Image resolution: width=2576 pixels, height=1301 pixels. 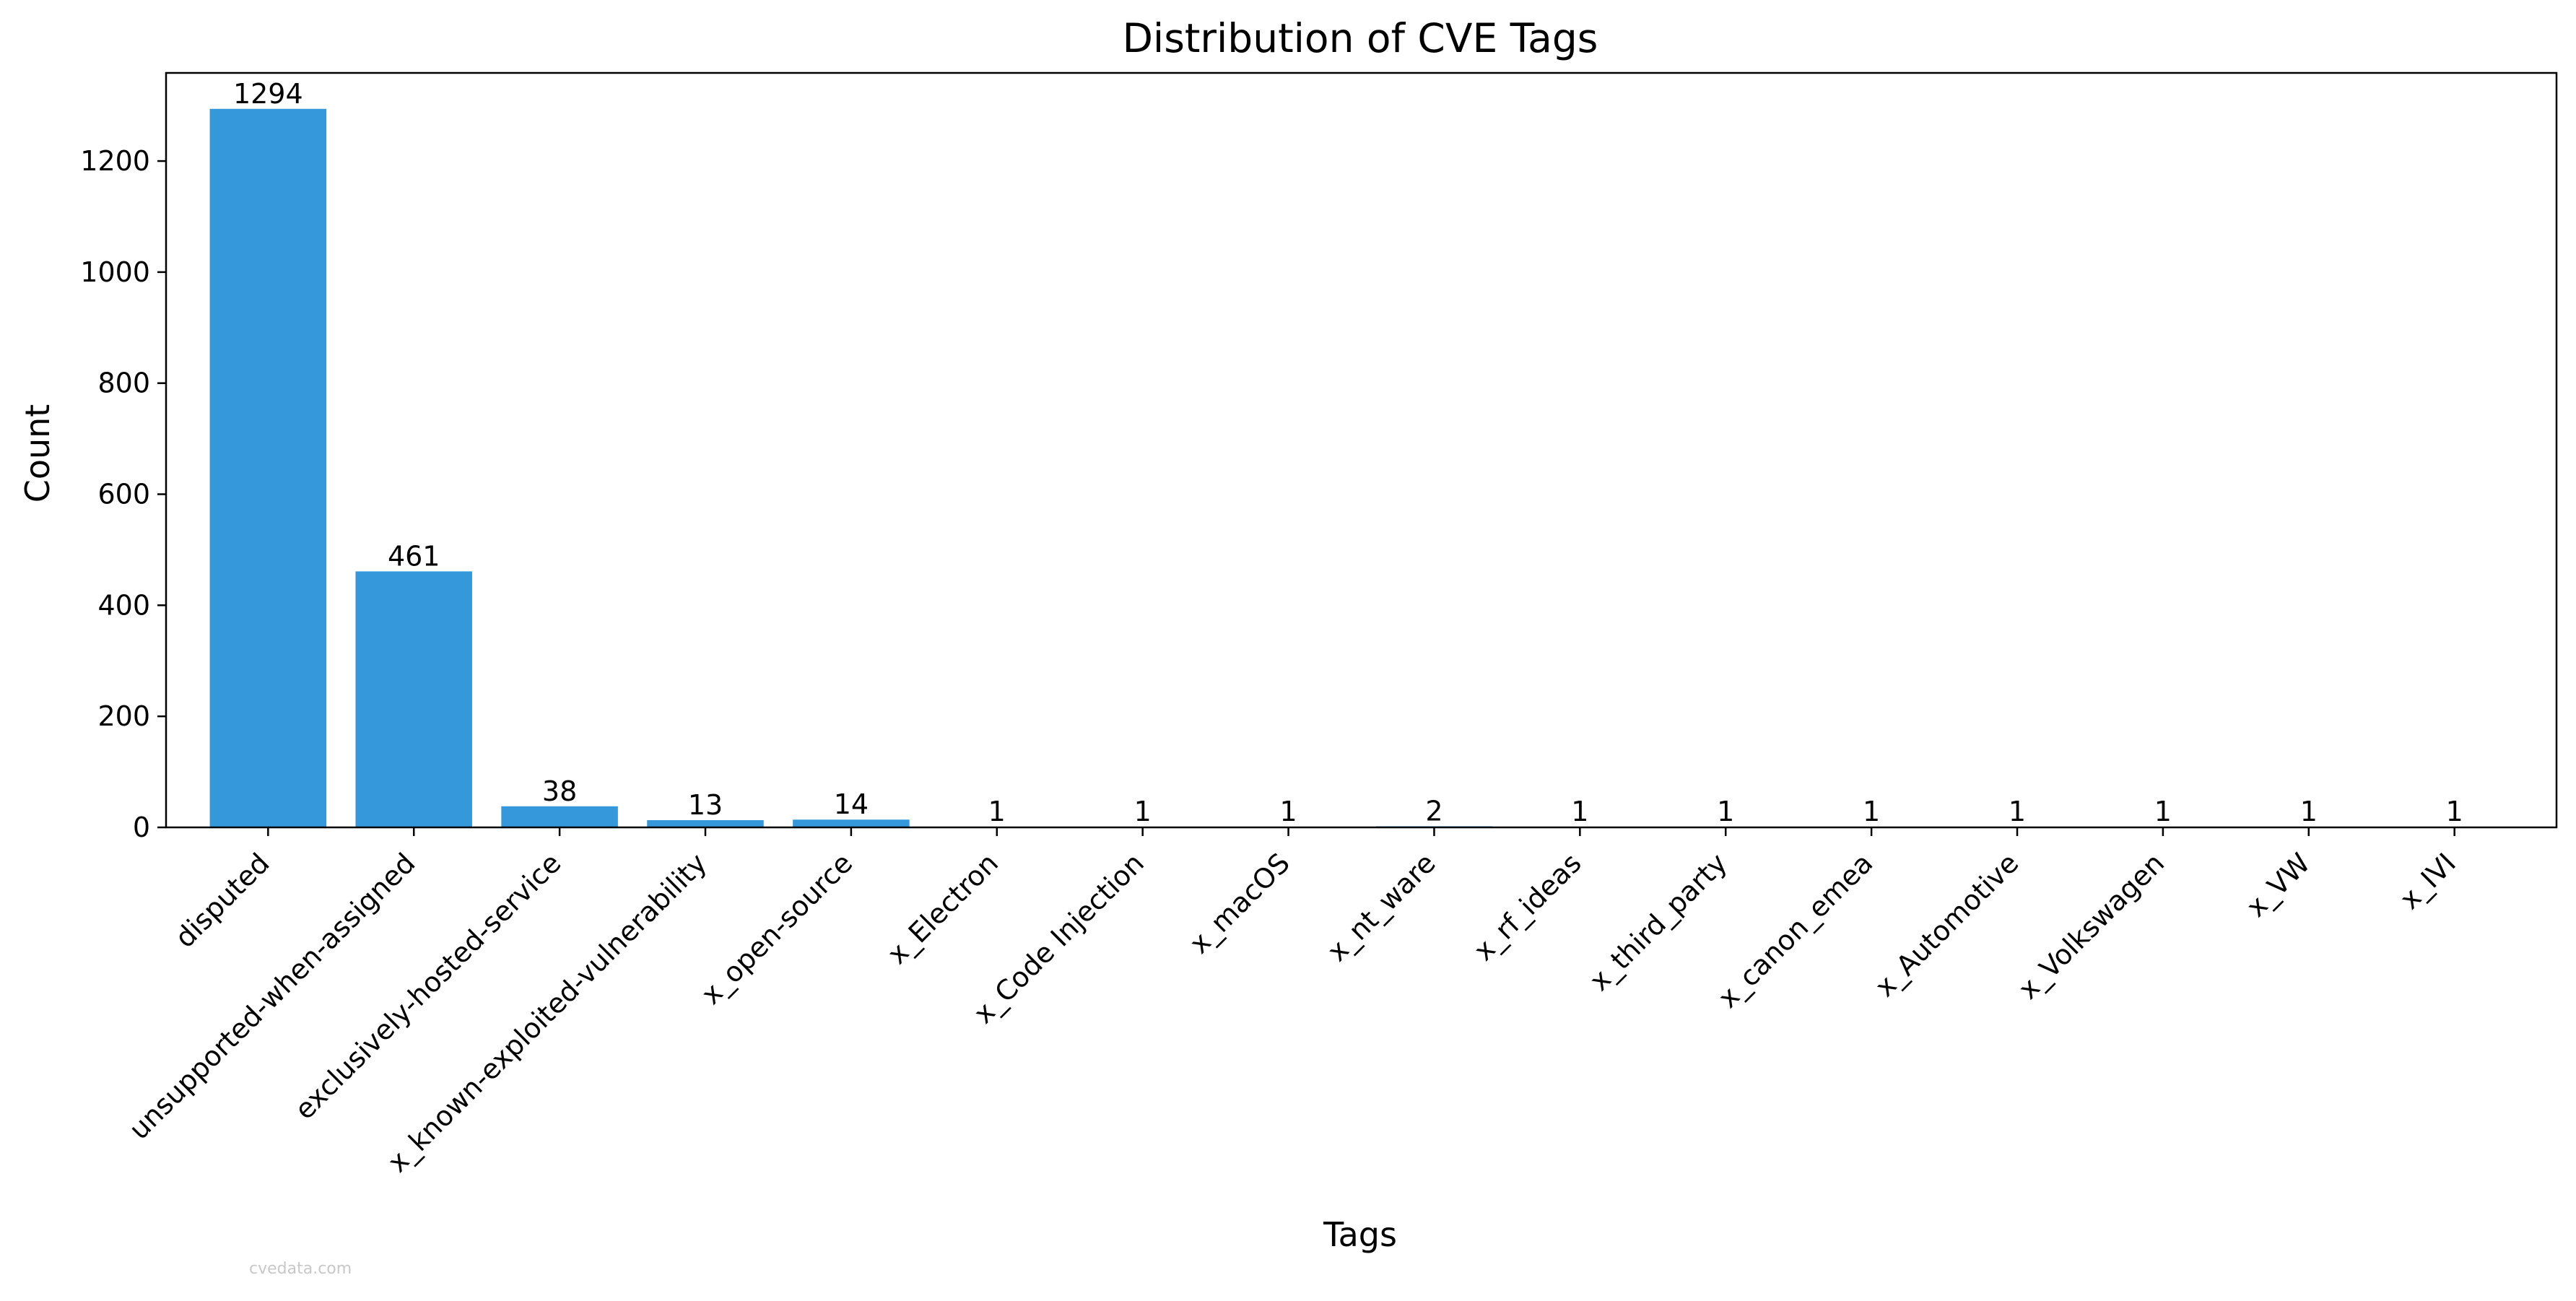 I want to click on x-axis-label: Tags, so click(x=1360, y=1234).